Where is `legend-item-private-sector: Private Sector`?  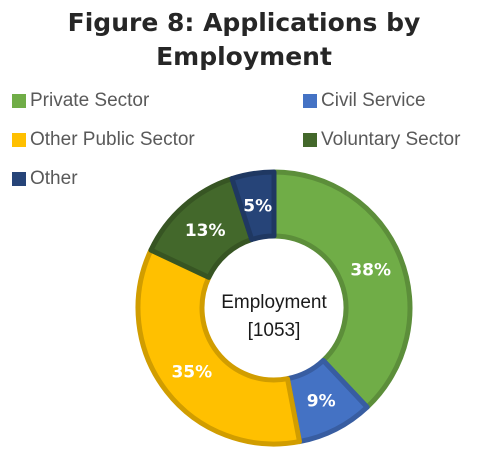
legend-item-private-sector: Private Sector is located at coordinates (80, 101).